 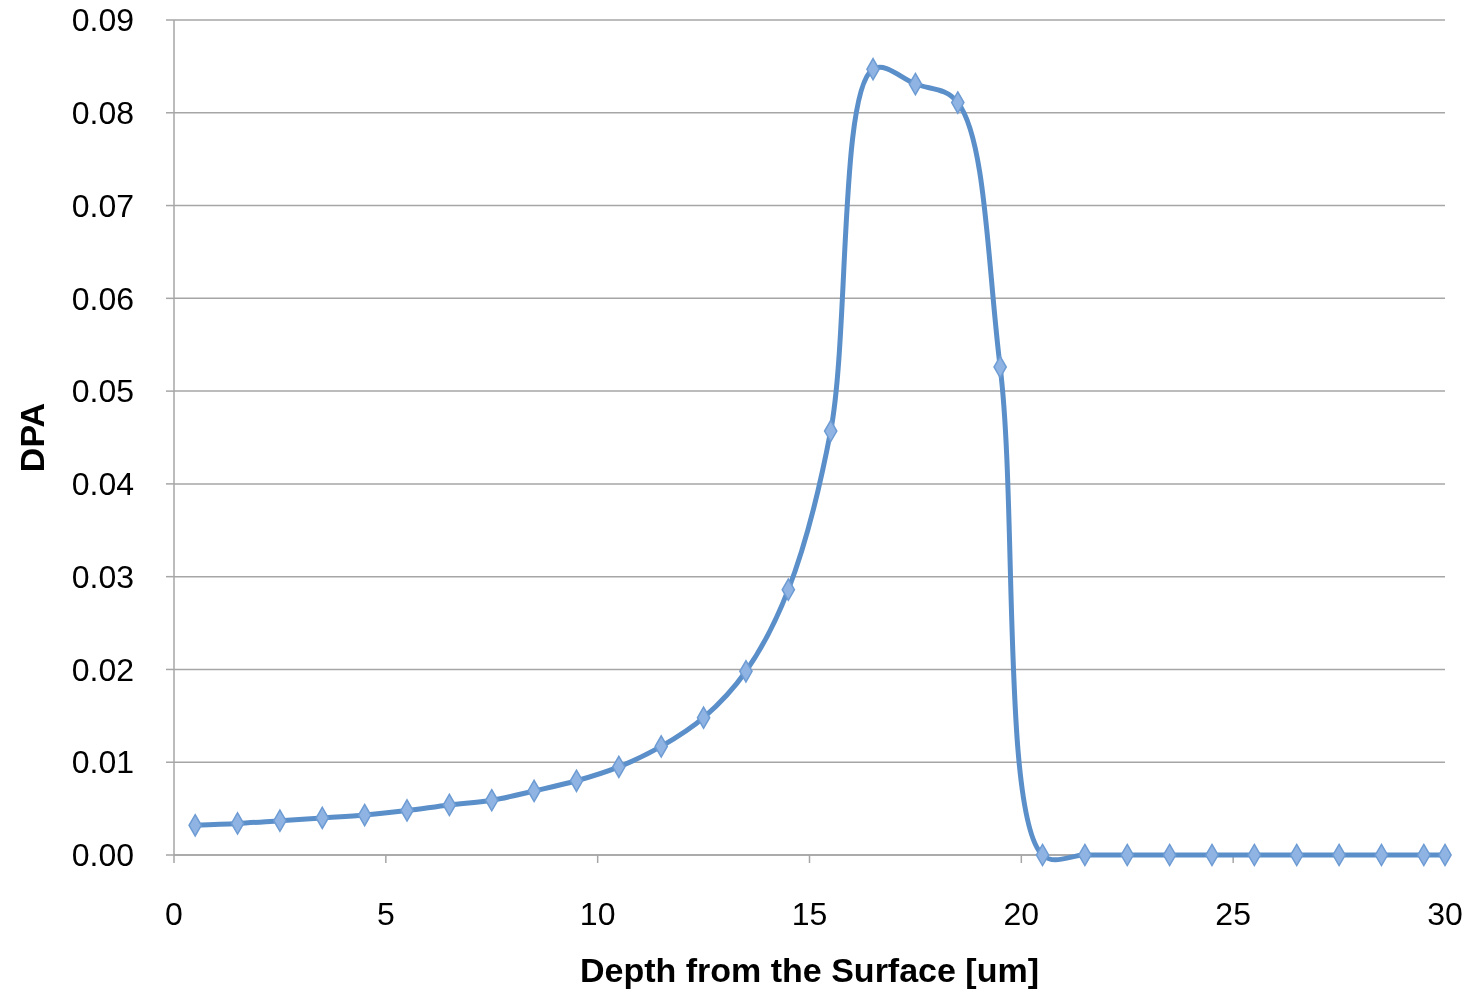 What do you see at coordinates (809, 914) in the screenshot?
I see `x-tick-label: 15` at bounding box center [809, 914].